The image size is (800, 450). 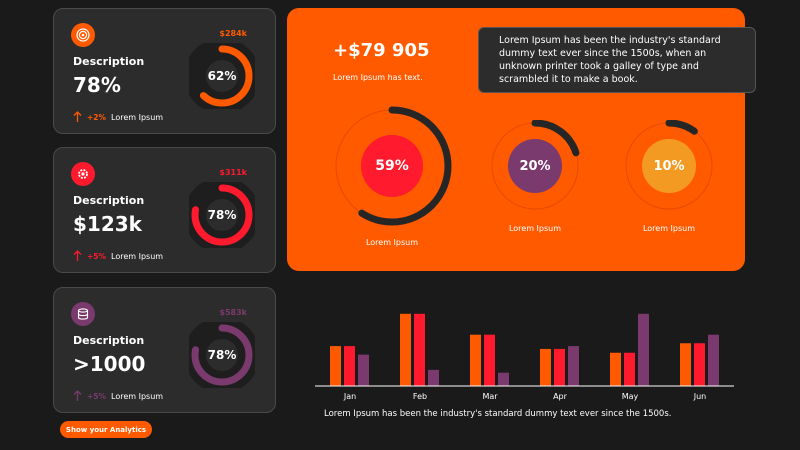 I want to click on gear-icon, so click(x=83, y=174).